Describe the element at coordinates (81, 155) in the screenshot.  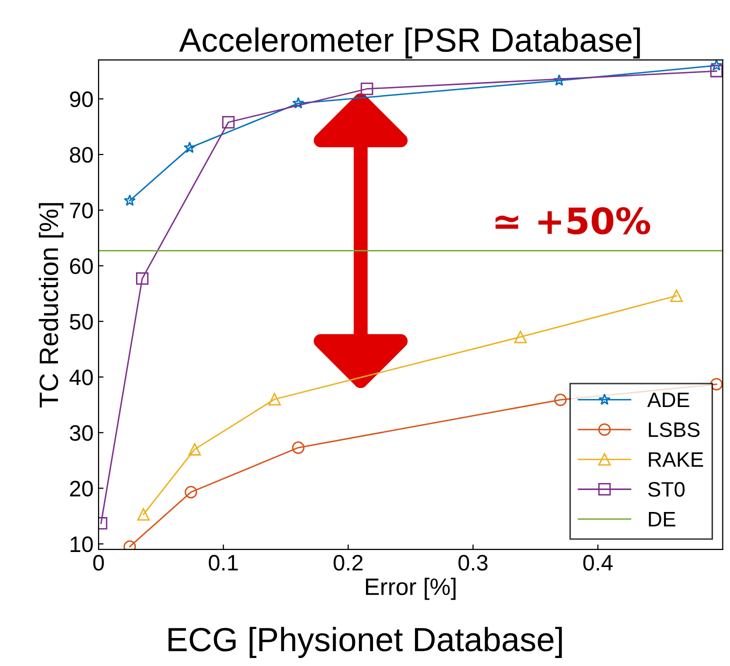
I see `y-tick-label: 80` at that location.